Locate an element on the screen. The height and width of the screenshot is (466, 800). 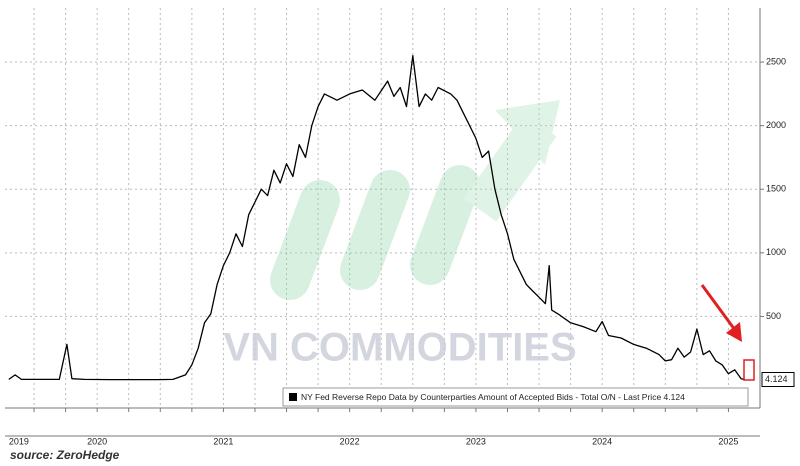
legend-swatch is located at coordinates (293, 397).